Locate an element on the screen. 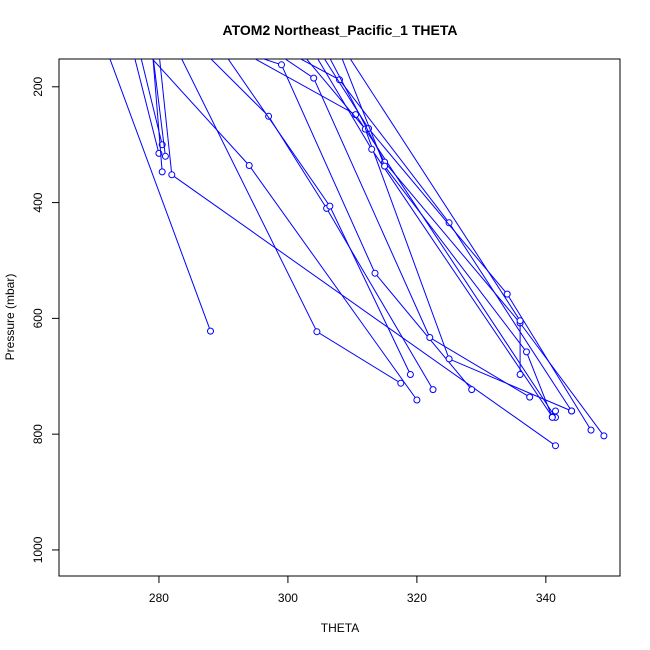 The image size is (650, 650). x-tick-label: 320 is located at coordinates (417, 598).